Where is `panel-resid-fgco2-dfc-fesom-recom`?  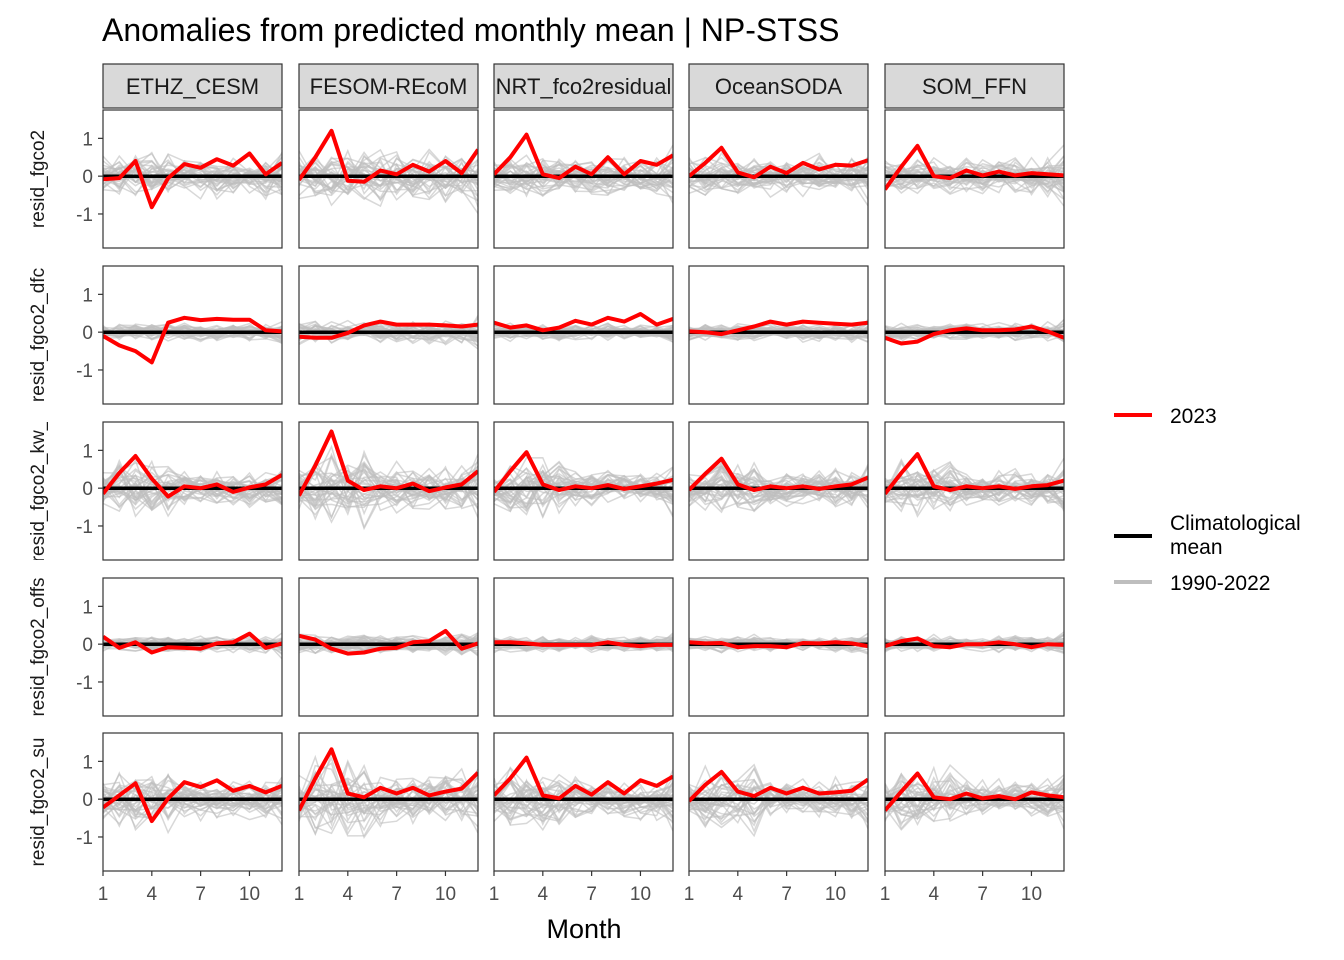 panel-resid-fgco2-dfc-fesom-recom is located at coordinates (388, 335).